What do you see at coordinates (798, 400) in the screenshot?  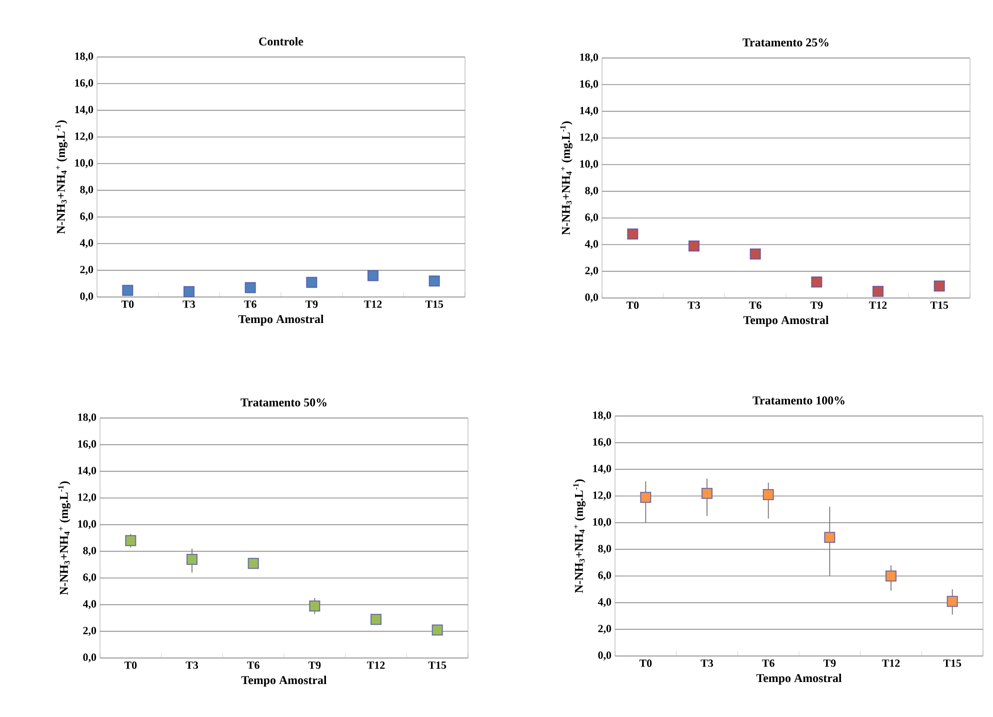 I see `chart-title: Tratamento 100%` at bounding box center [798, 400].